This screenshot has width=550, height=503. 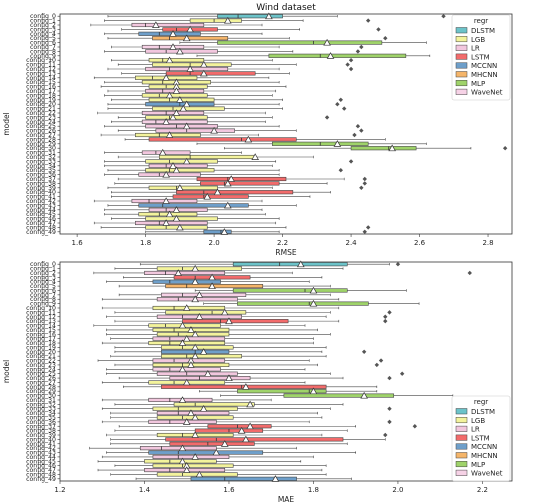 I want to click on x-tick-label: 2.4, so click(x=351, y=243).